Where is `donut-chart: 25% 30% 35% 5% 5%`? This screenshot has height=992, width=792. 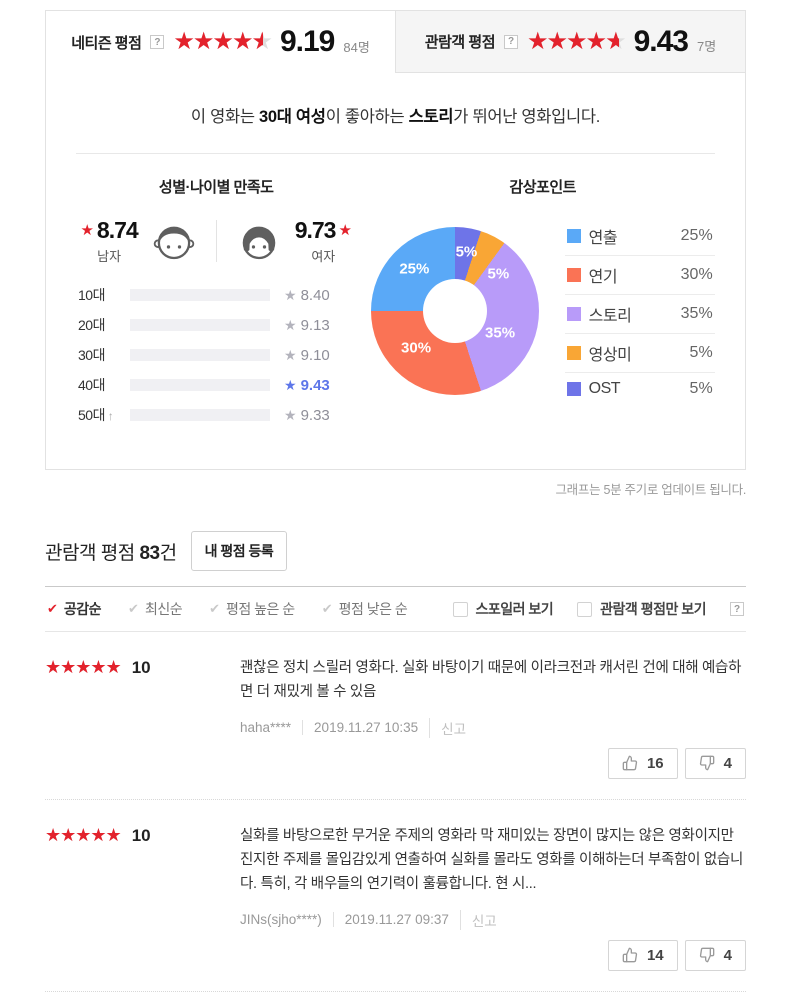
donut-chart: 25% 30% 35% 5% 5% is located at coordinates (454, 311).